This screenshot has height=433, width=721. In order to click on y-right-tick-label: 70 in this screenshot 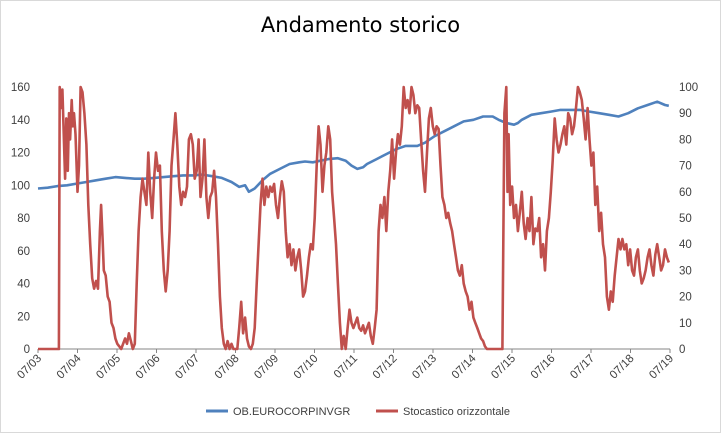, I will do `click(685, 167)`.